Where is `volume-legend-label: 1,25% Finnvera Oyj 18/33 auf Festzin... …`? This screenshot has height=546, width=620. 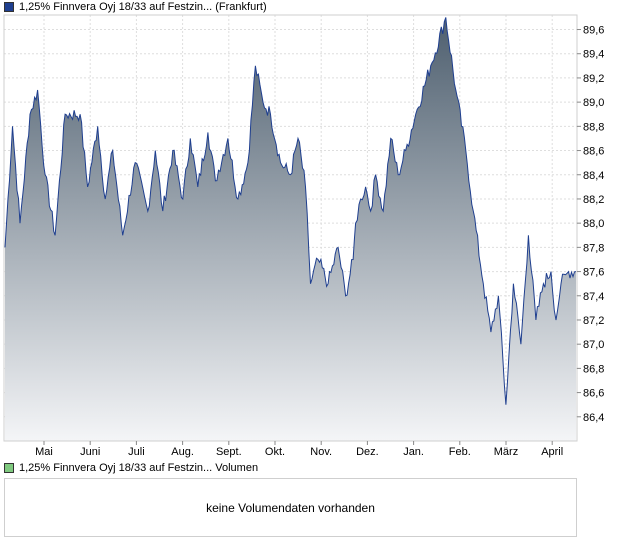 volume-legend-label: 1,25% Finnvera Oyj 18/33 auf Festzin... … is located at coordinates (139, 468).